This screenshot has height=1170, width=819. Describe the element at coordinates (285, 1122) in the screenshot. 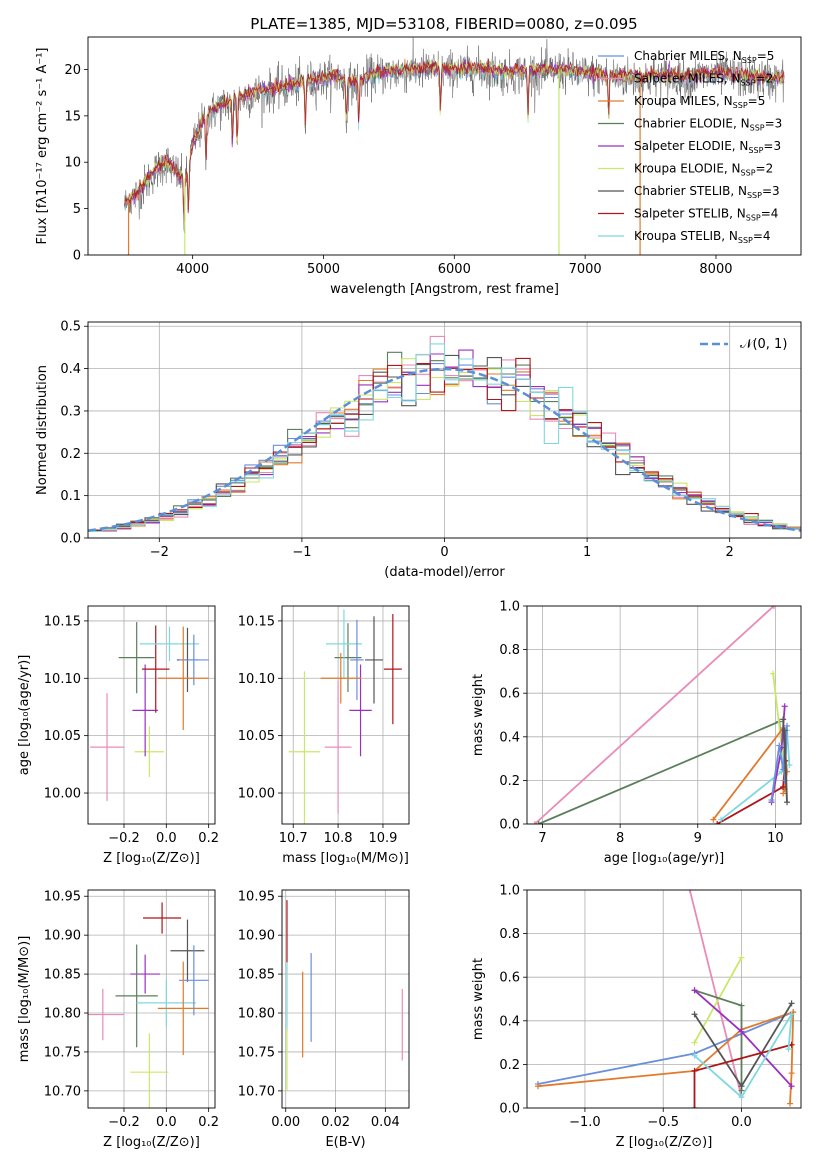

I see `x-tick-label: 0.00` at that location.